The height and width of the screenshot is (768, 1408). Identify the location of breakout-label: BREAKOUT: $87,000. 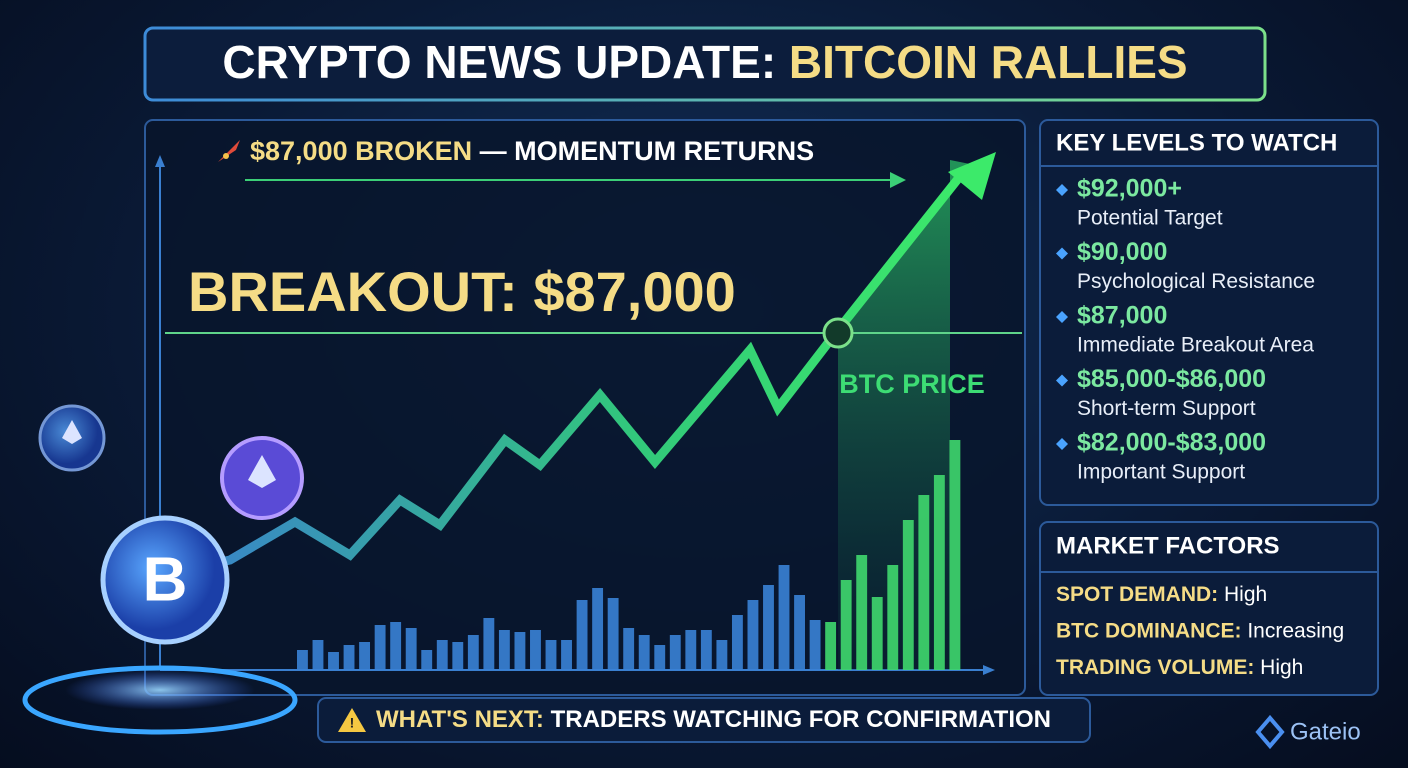
(462, 291).